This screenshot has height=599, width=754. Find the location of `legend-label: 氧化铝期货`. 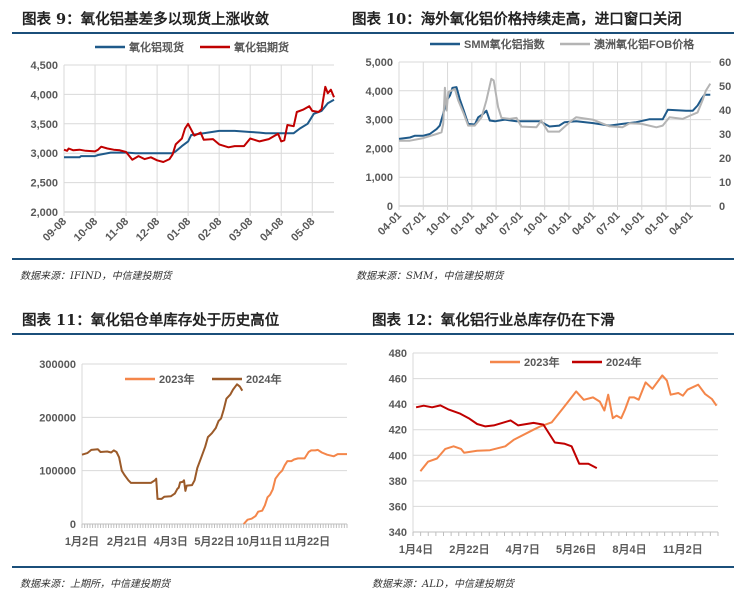

legend-label: 氧化铝期货 is located at coordinates (261, 47).